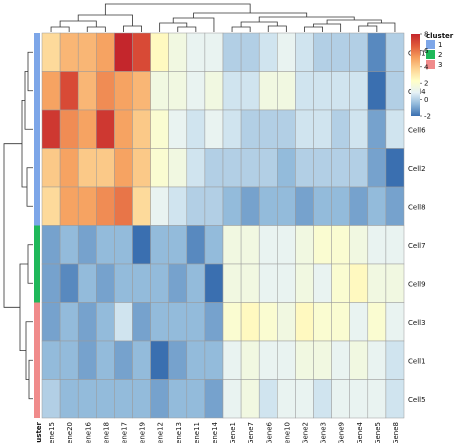 The height and width of the screenshot is (443, 474). I want to click on legend-label: 2, so click(440, 55).